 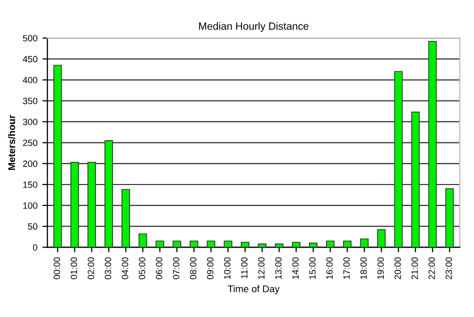 I want to click on x-tick-label: 20:00, so click(x=397, y=268).